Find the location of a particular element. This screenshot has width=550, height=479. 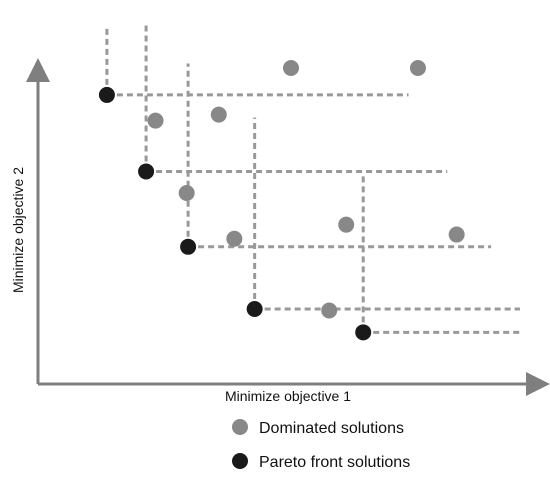

legend-marker-pareto is located at coordinates (240, 461).